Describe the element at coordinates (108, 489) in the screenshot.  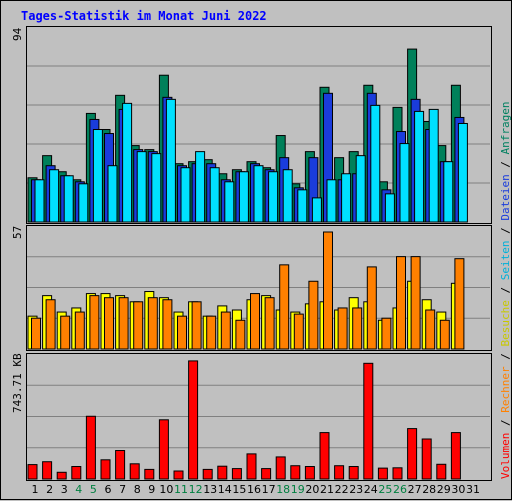
I see `day-label-6: 6` at that location.